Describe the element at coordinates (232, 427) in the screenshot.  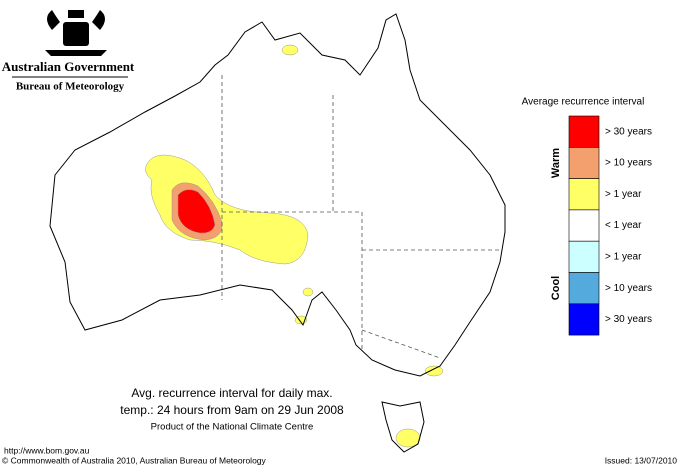
I see `caption-line: Product of the National Climate Centre` at that location.